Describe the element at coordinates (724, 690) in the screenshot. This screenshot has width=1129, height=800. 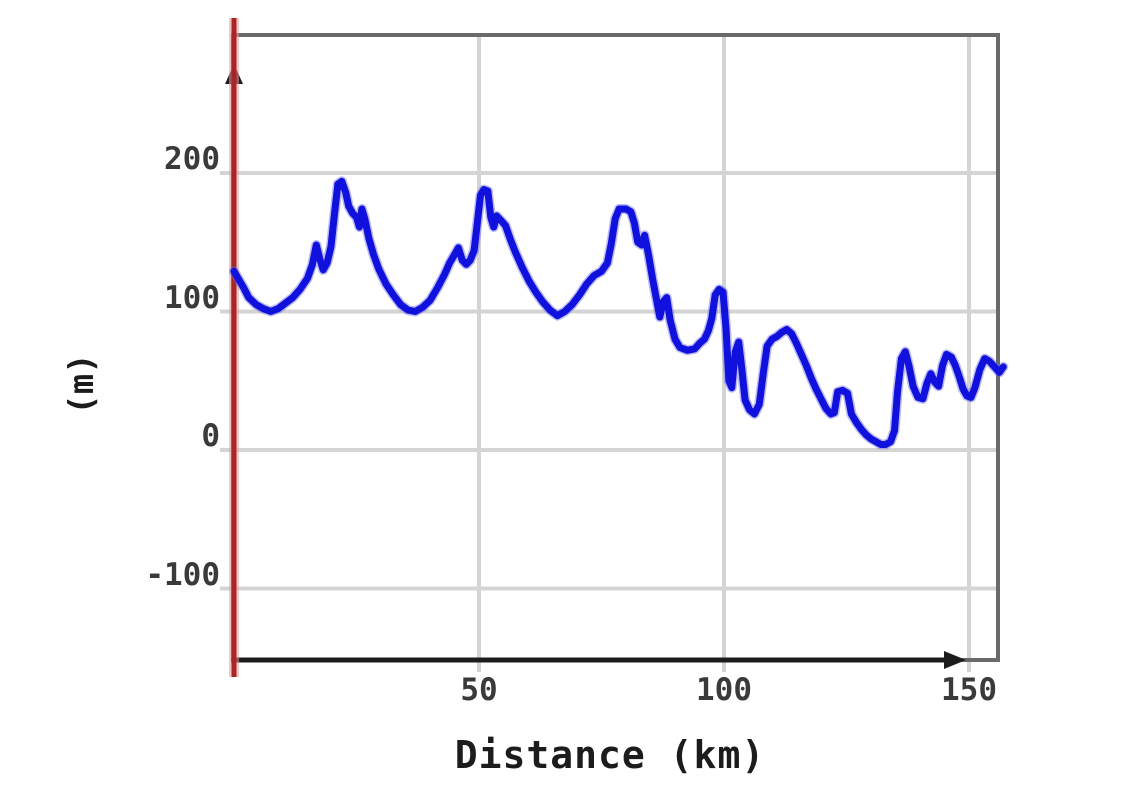
I see `x-tick-label-100: 100` at that location.